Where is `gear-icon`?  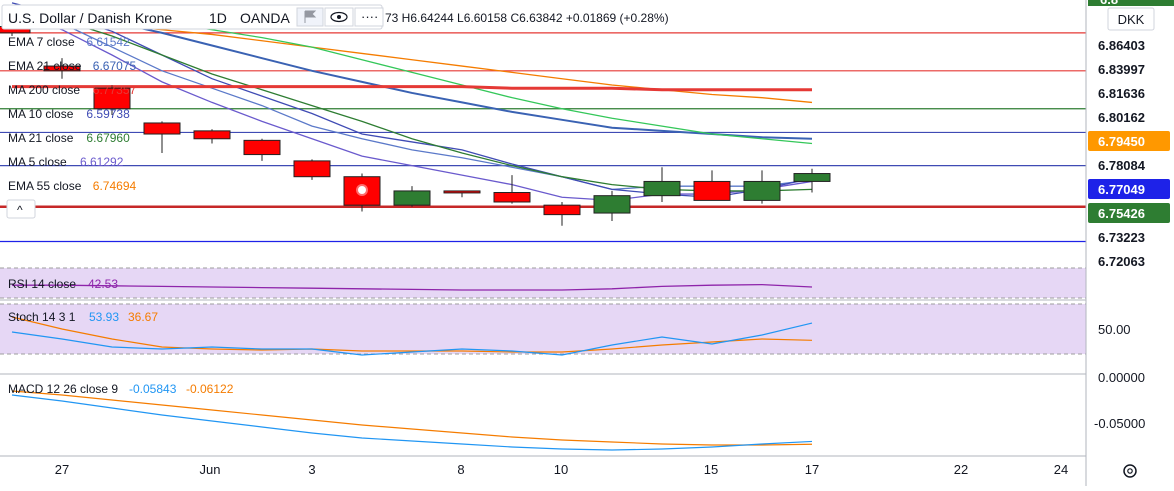 gear-icon is located at coordinates (1130, 471).